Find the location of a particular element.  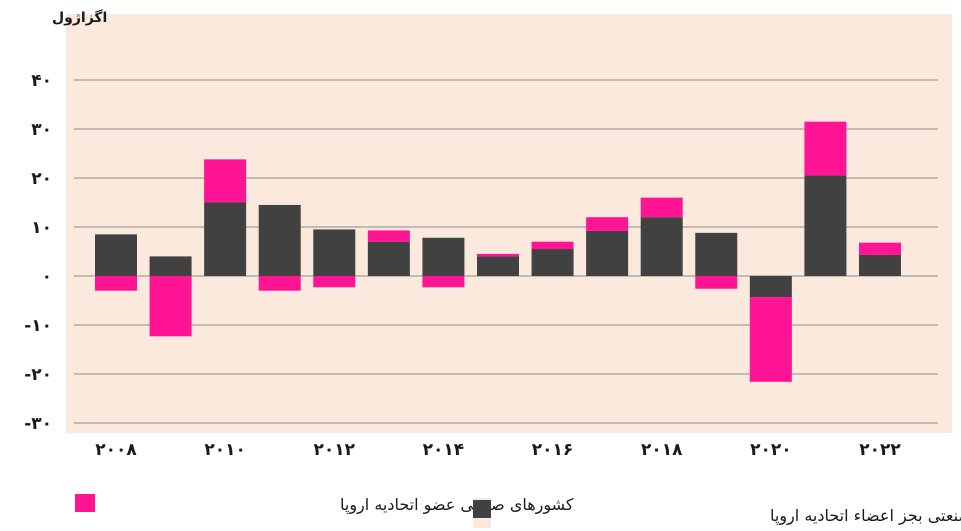

legend-label-non-eu: کشورهای صنعتی بجز اعضاء اتحادیه اروپا is located at coordinates (865, 516).